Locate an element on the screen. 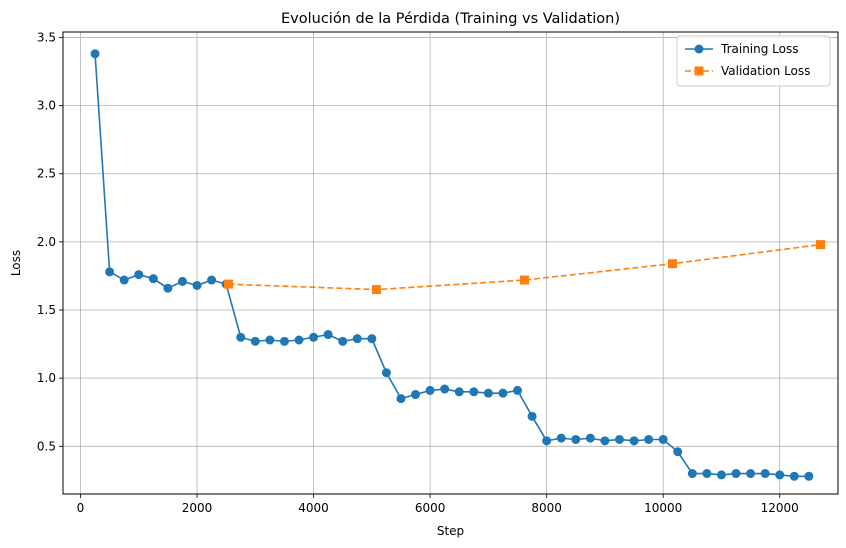 Image resolution: width=846 pixels, height=548 pixels. training-loss-legend-label: Training Loss is located at coordinates (759, 49).